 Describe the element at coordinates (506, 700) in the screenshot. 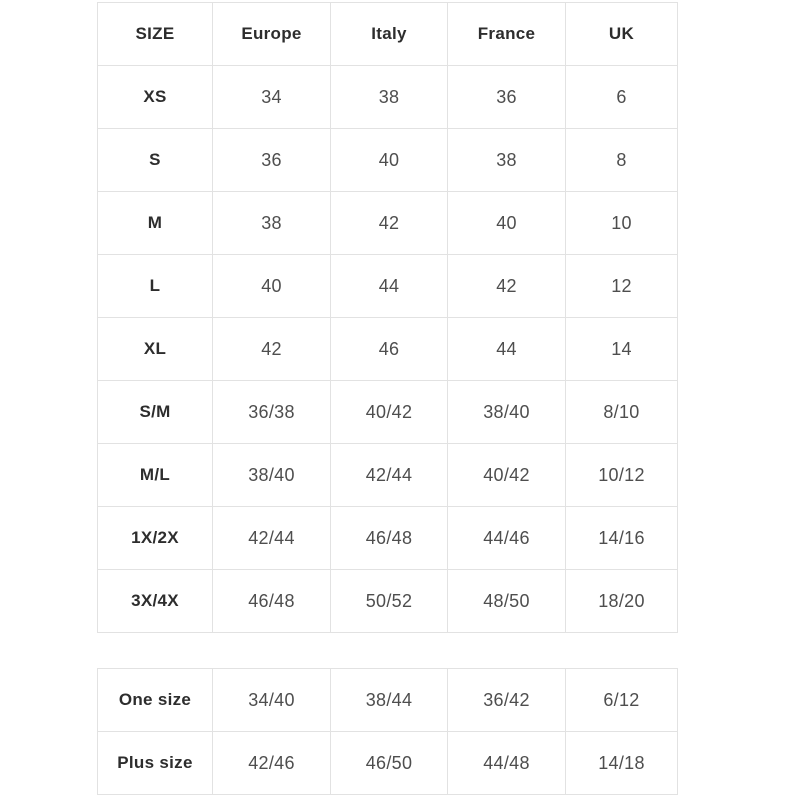

I see `size-value-cell: 36/42` at that location.